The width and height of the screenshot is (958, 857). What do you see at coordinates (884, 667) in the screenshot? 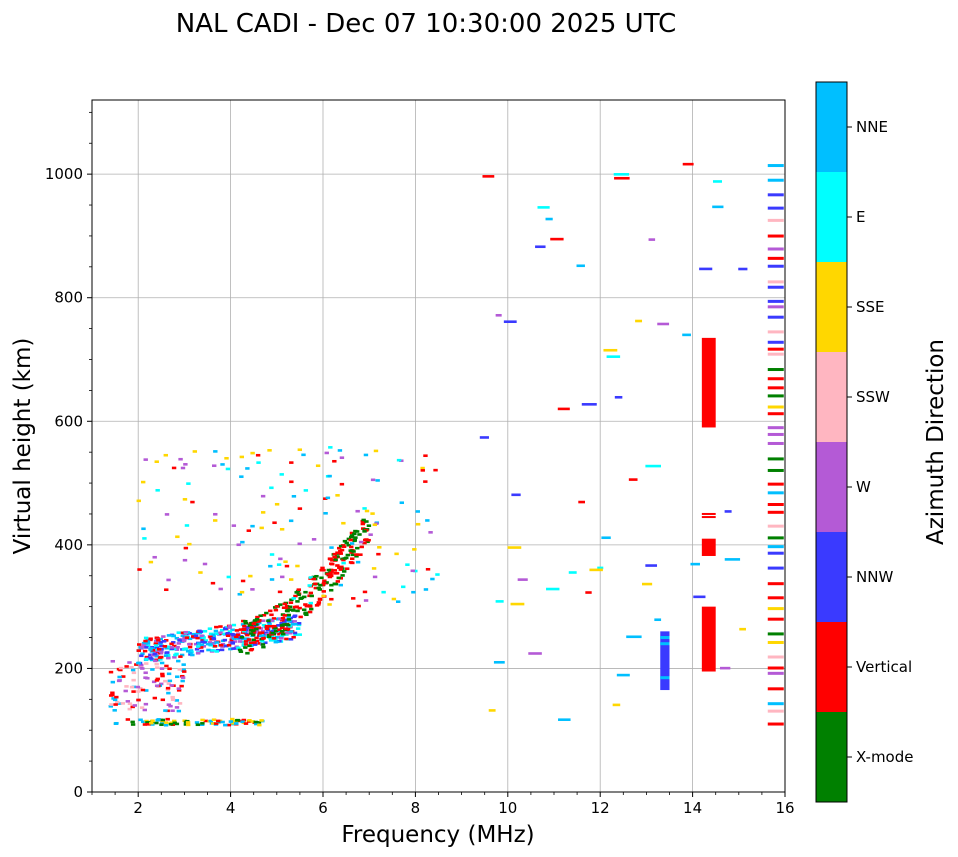
I see `colorbar-label-vertical: Vertical` at bounding box center [884, 667].